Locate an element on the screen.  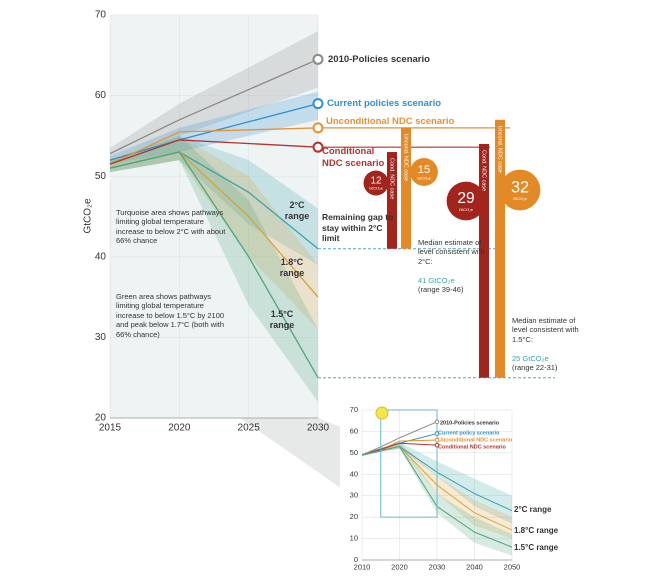
y-axis-label: GtCO₂e is located at coordinates (88, 215).